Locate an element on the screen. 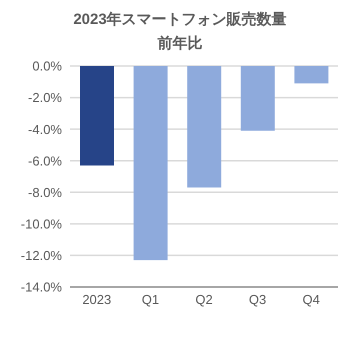  y-tick-label: -6.0% is located at coordinates (45, 160).